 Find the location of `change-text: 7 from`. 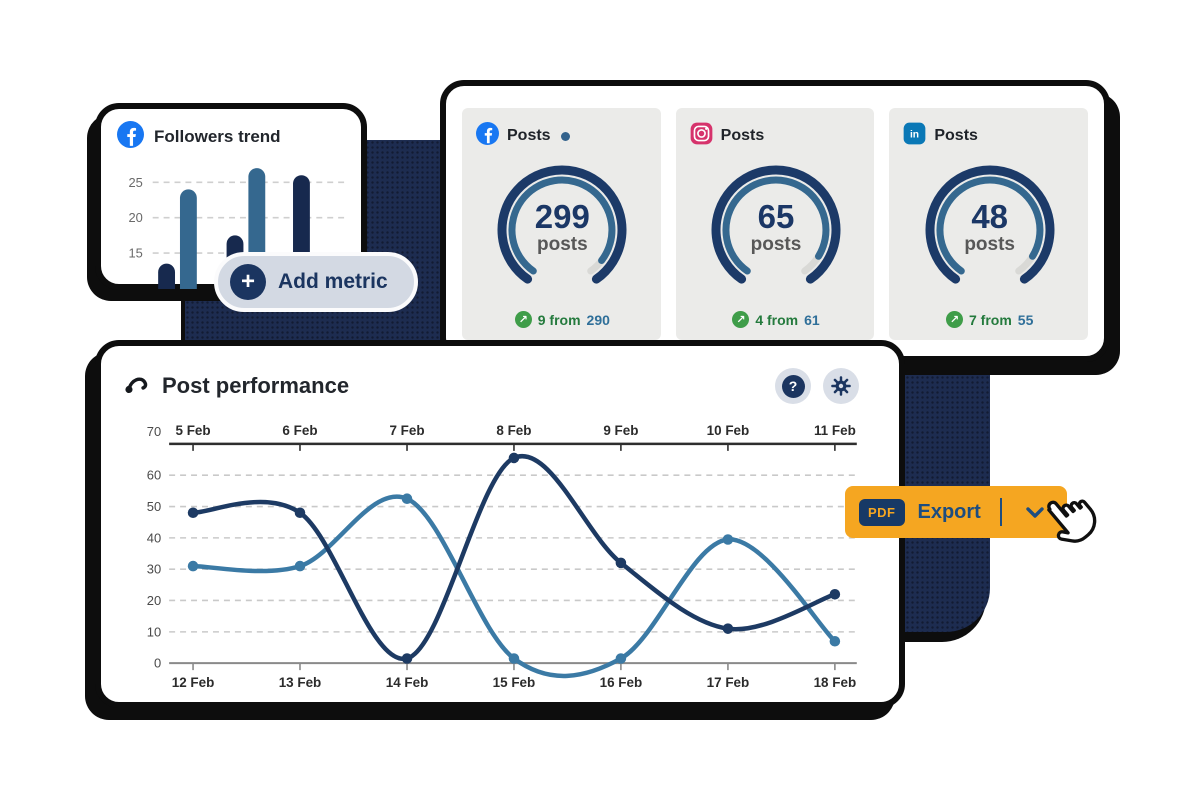

change-text: 7 from is located at coordinates (990, 319).